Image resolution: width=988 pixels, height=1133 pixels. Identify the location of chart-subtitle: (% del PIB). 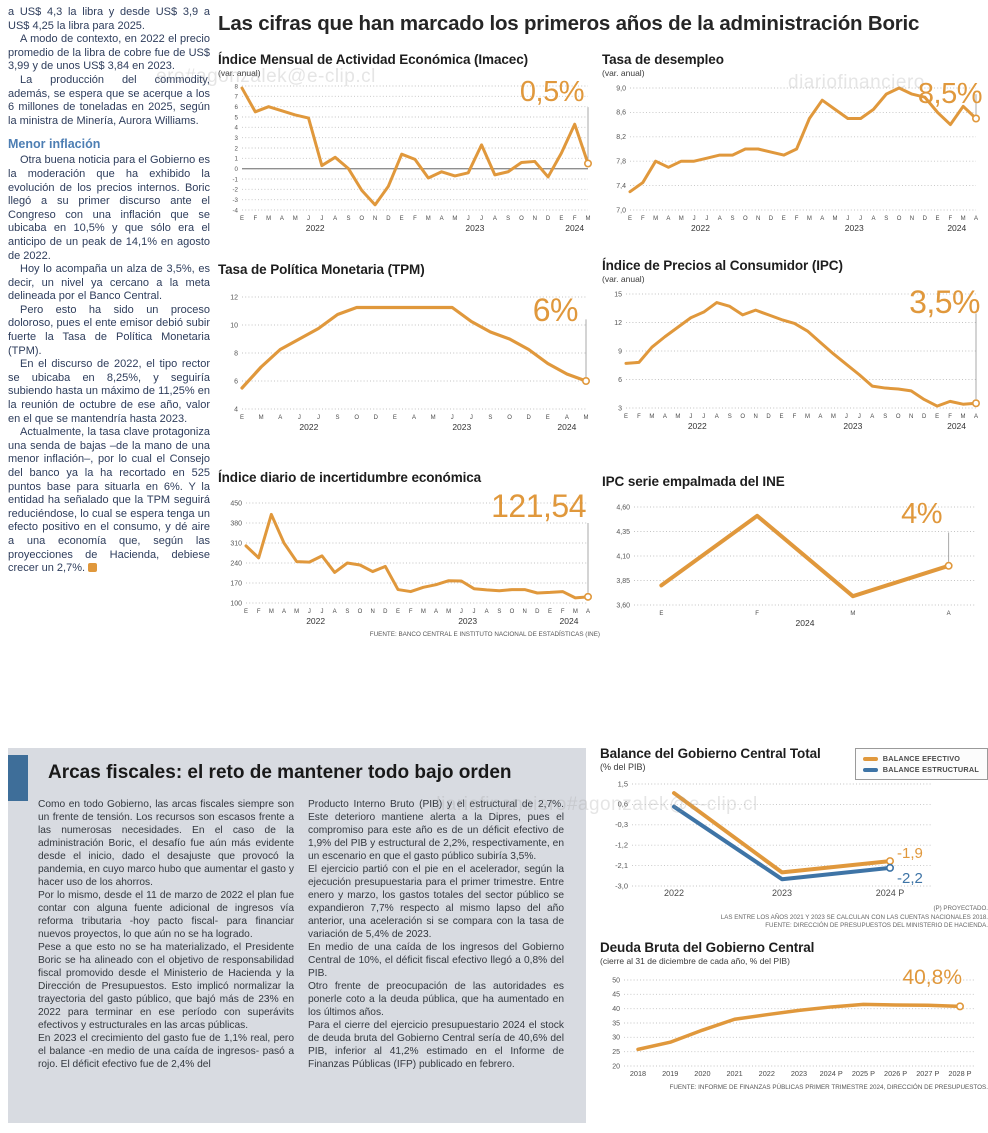
(623, 767).